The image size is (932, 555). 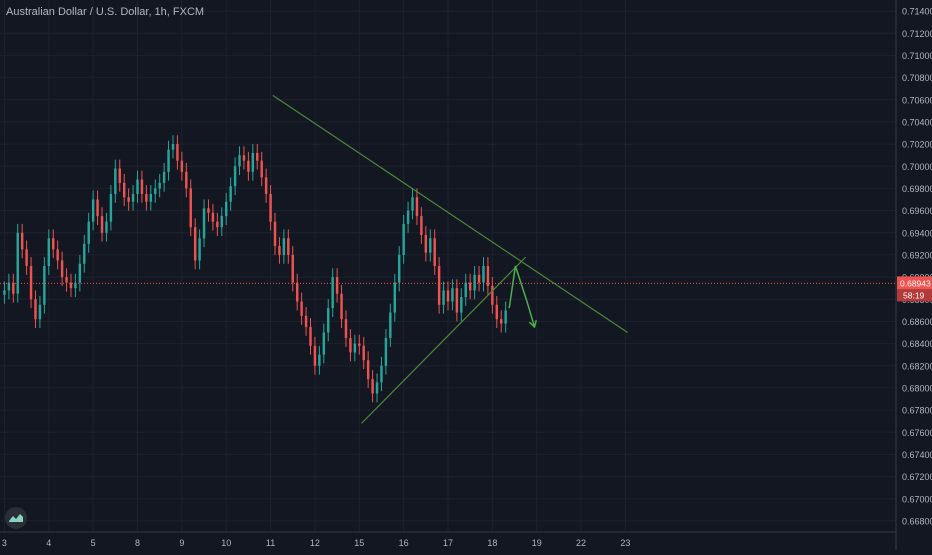 What do you see at coordinates (917, 477) in the screenshot?
I see `price-tick-label: 0.67200` at bounding box center [917, 477].